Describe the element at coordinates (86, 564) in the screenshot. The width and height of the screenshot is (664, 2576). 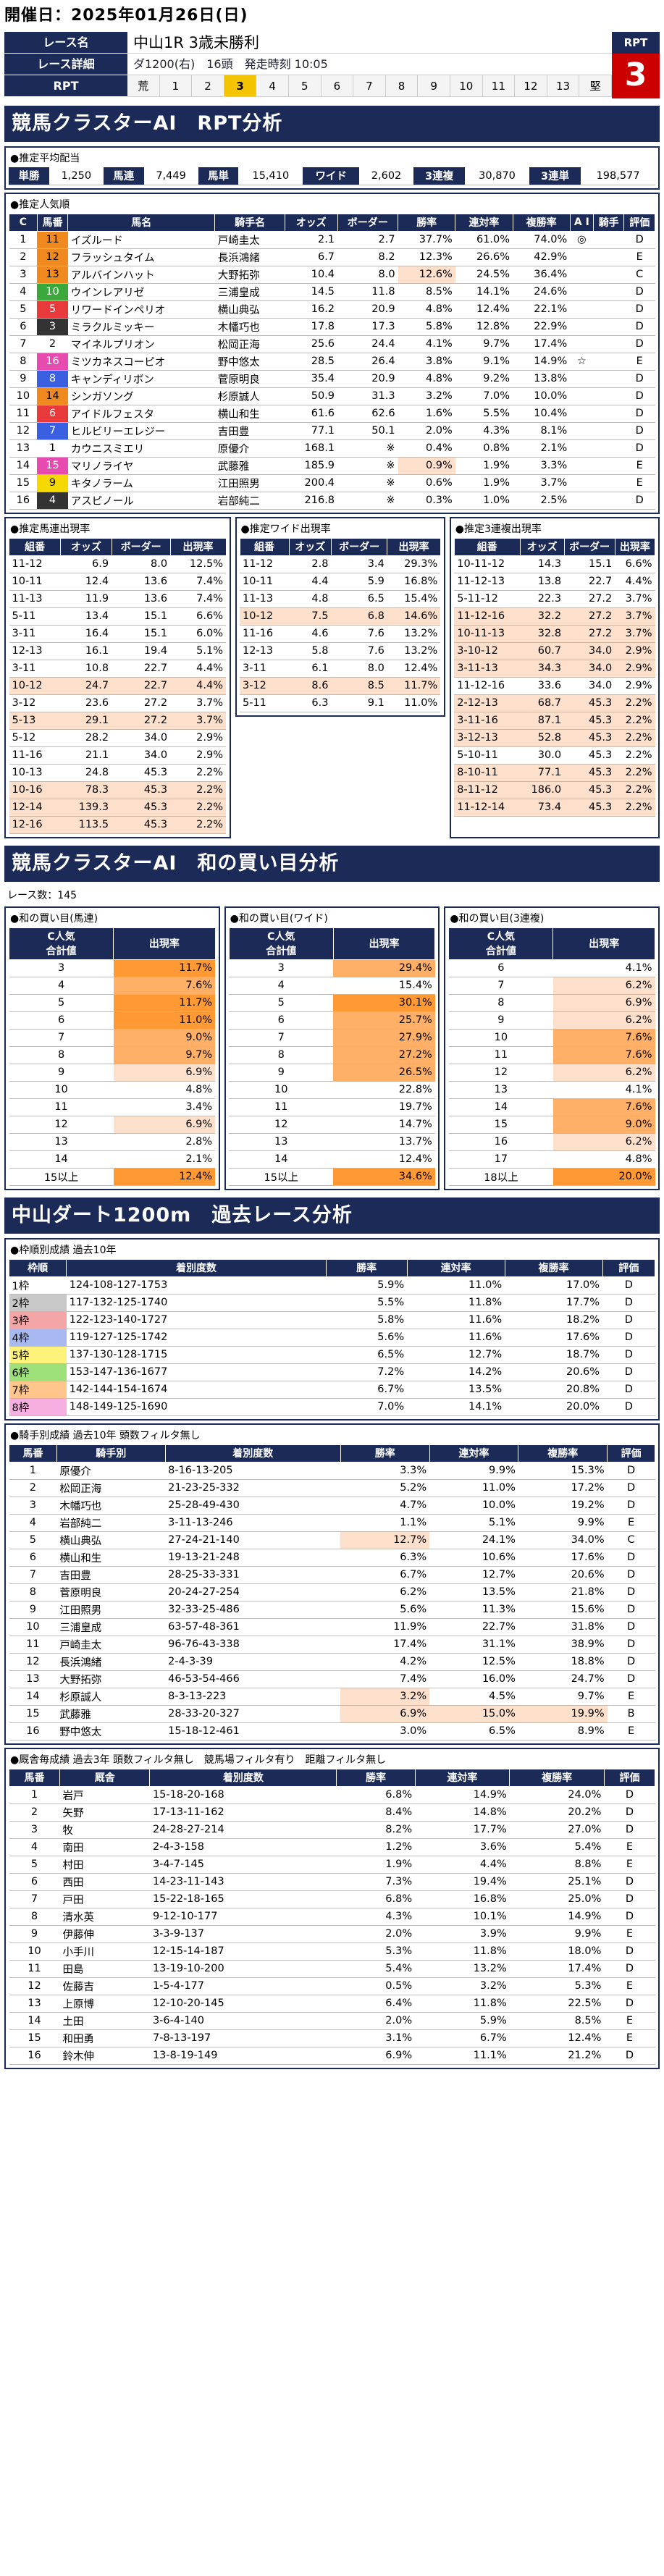
I see `cell: 6.9` at that location.